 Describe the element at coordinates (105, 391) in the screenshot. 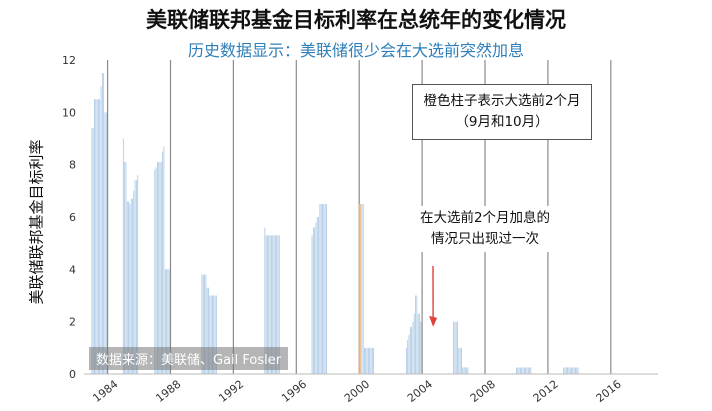

I see `x-tick-label: 1984` at that location.